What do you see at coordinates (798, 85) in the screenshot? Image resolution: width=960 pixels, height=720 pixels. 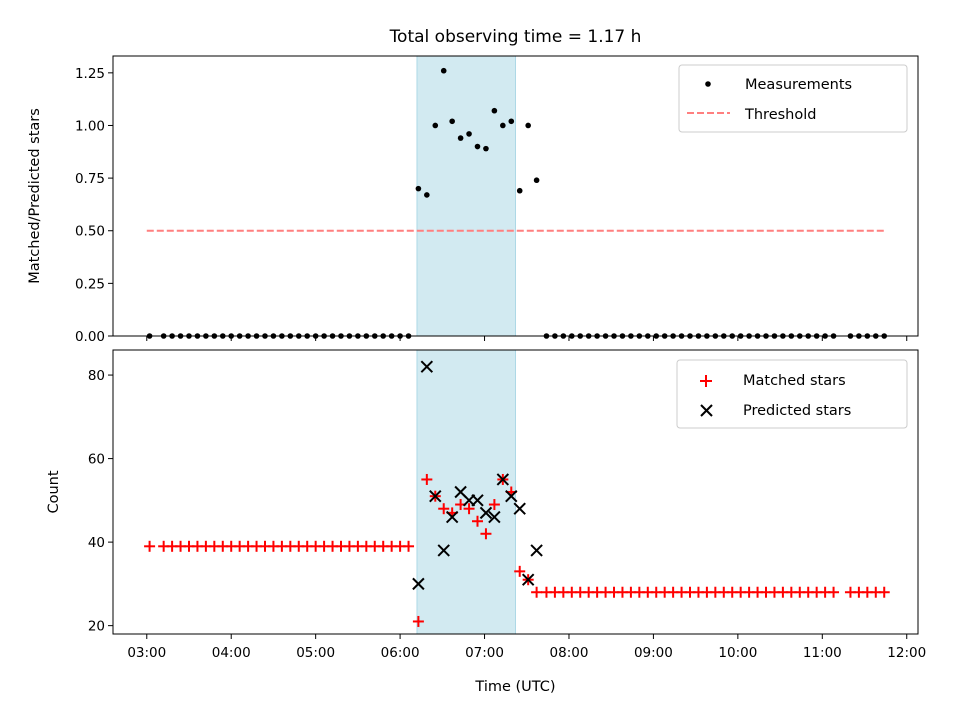 I see `legend-measurements-label: Measurements` at bounding box center [798, 85].